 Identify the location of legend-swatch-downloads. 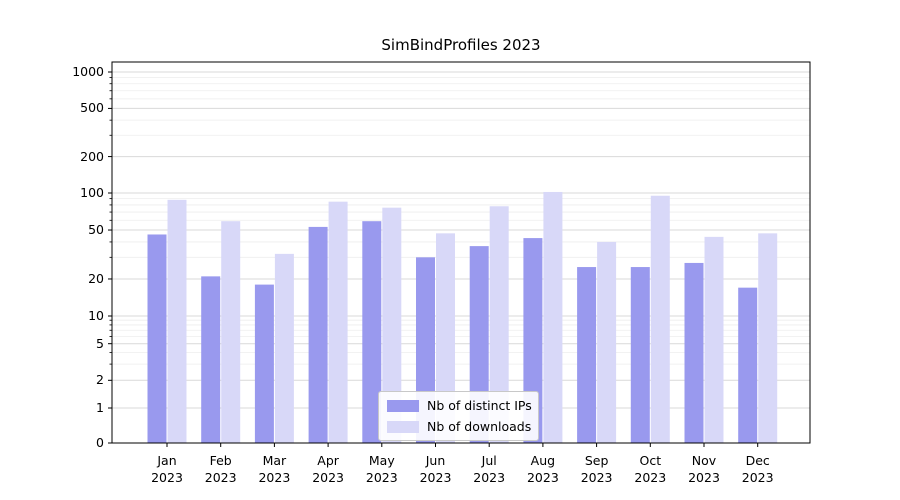
(403, 426).